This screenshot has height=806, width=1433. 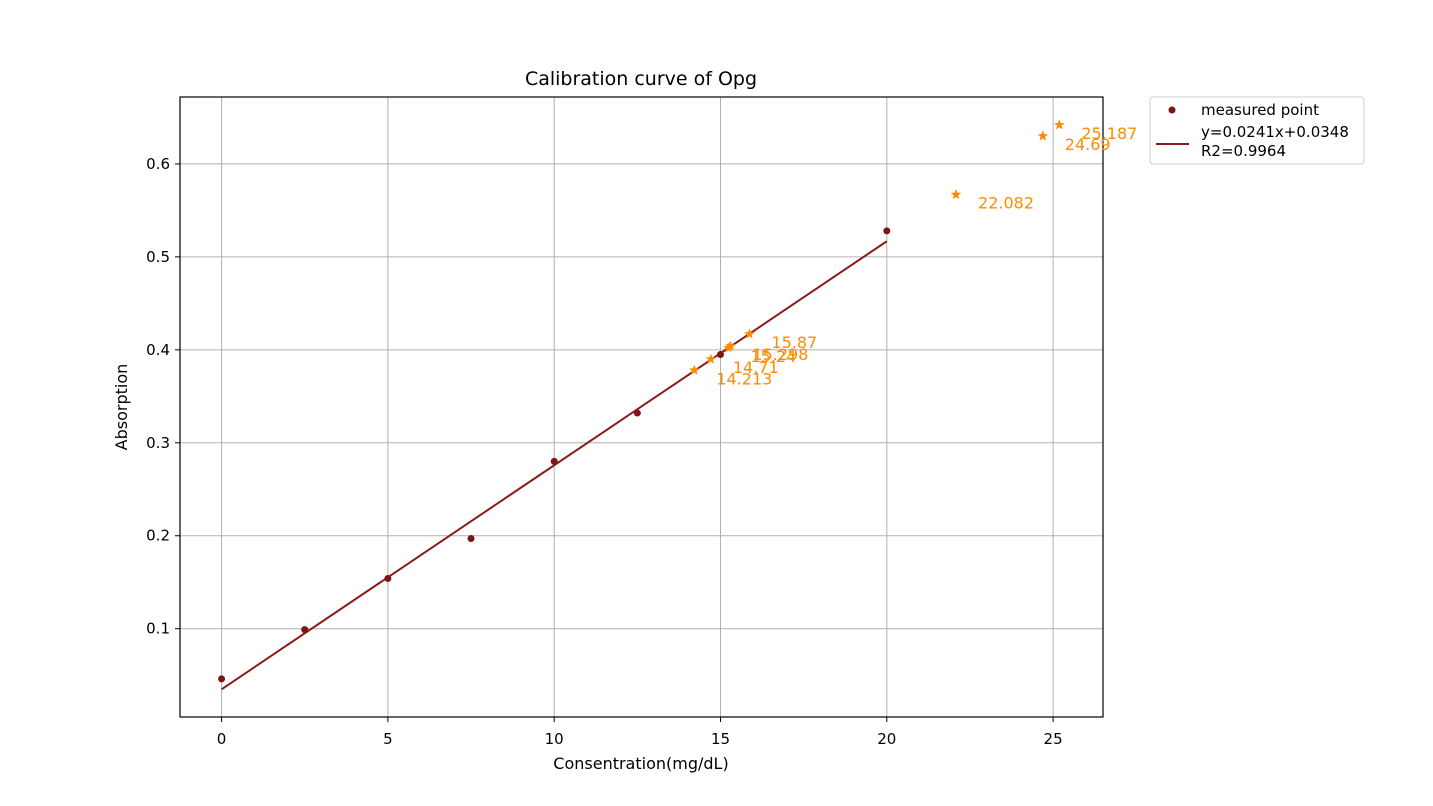 I want to click on x-tick-label: 25, so click(x=1053, y=739).